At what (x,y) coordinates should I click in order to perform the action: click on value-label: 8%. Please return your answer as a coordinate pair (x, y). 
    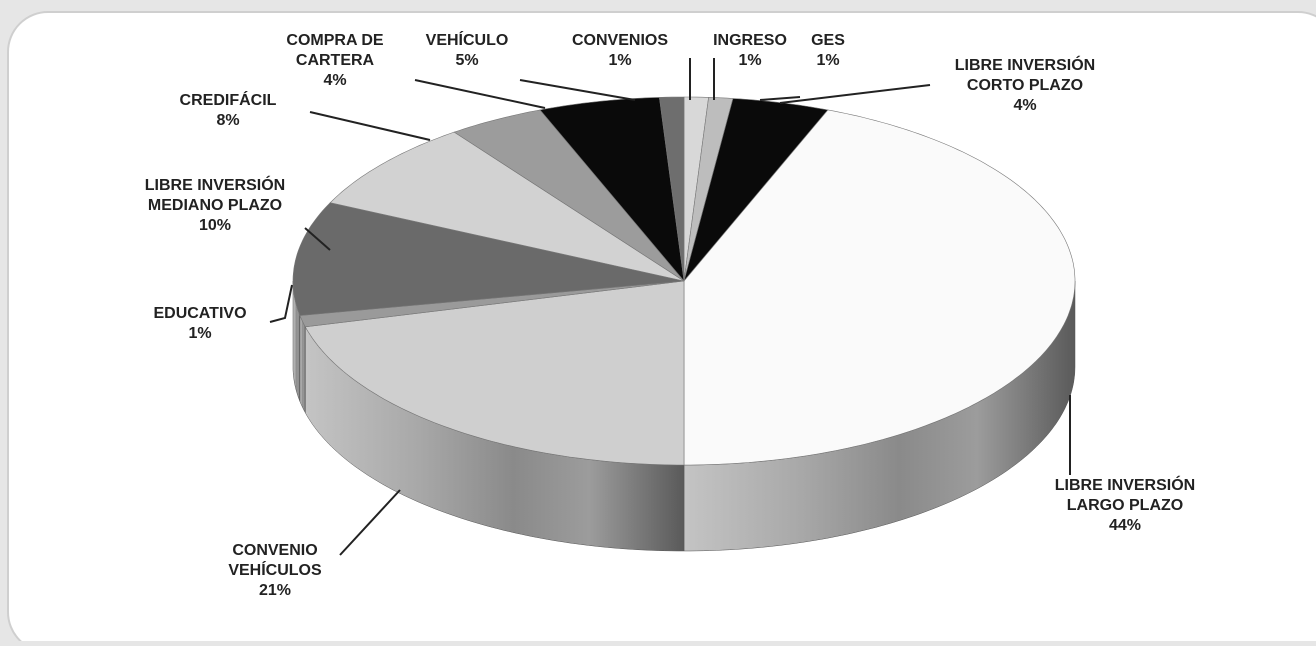
    Looking at the image, I should click on (227, 120).